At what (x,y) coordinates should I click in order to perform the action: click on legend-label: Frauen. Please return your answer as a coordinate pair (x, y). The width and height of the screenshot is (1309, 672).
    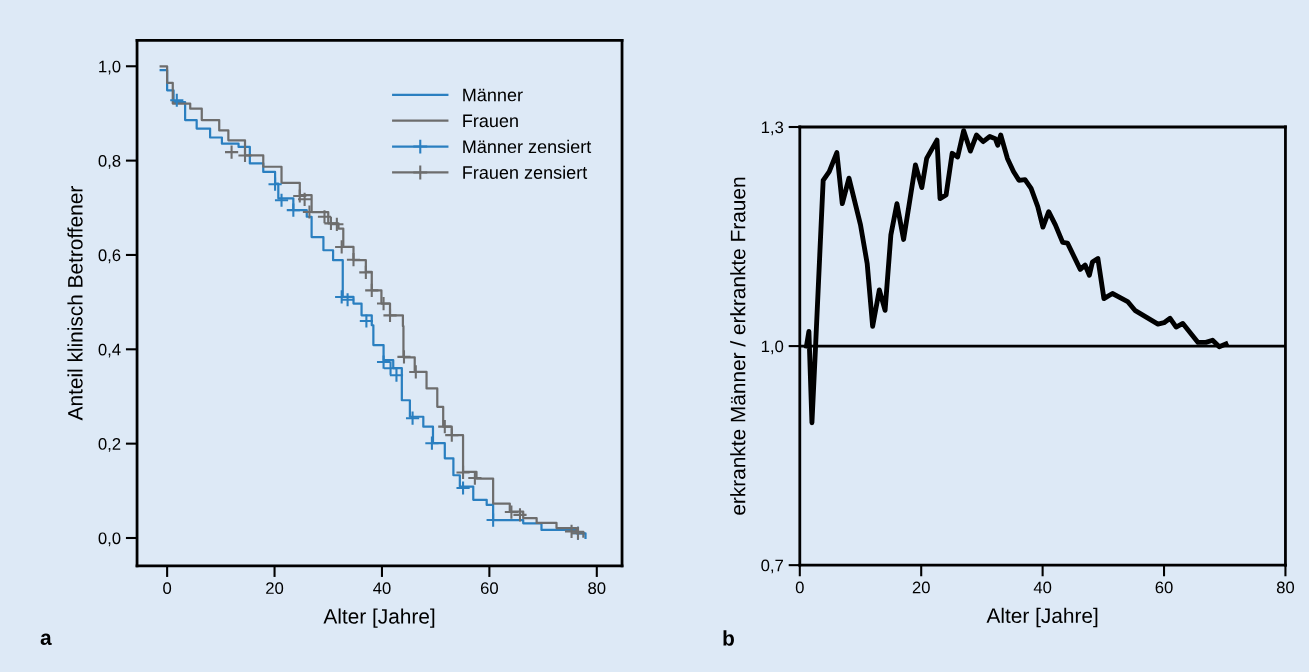
    Looking at the image, I should click on (490, 121).